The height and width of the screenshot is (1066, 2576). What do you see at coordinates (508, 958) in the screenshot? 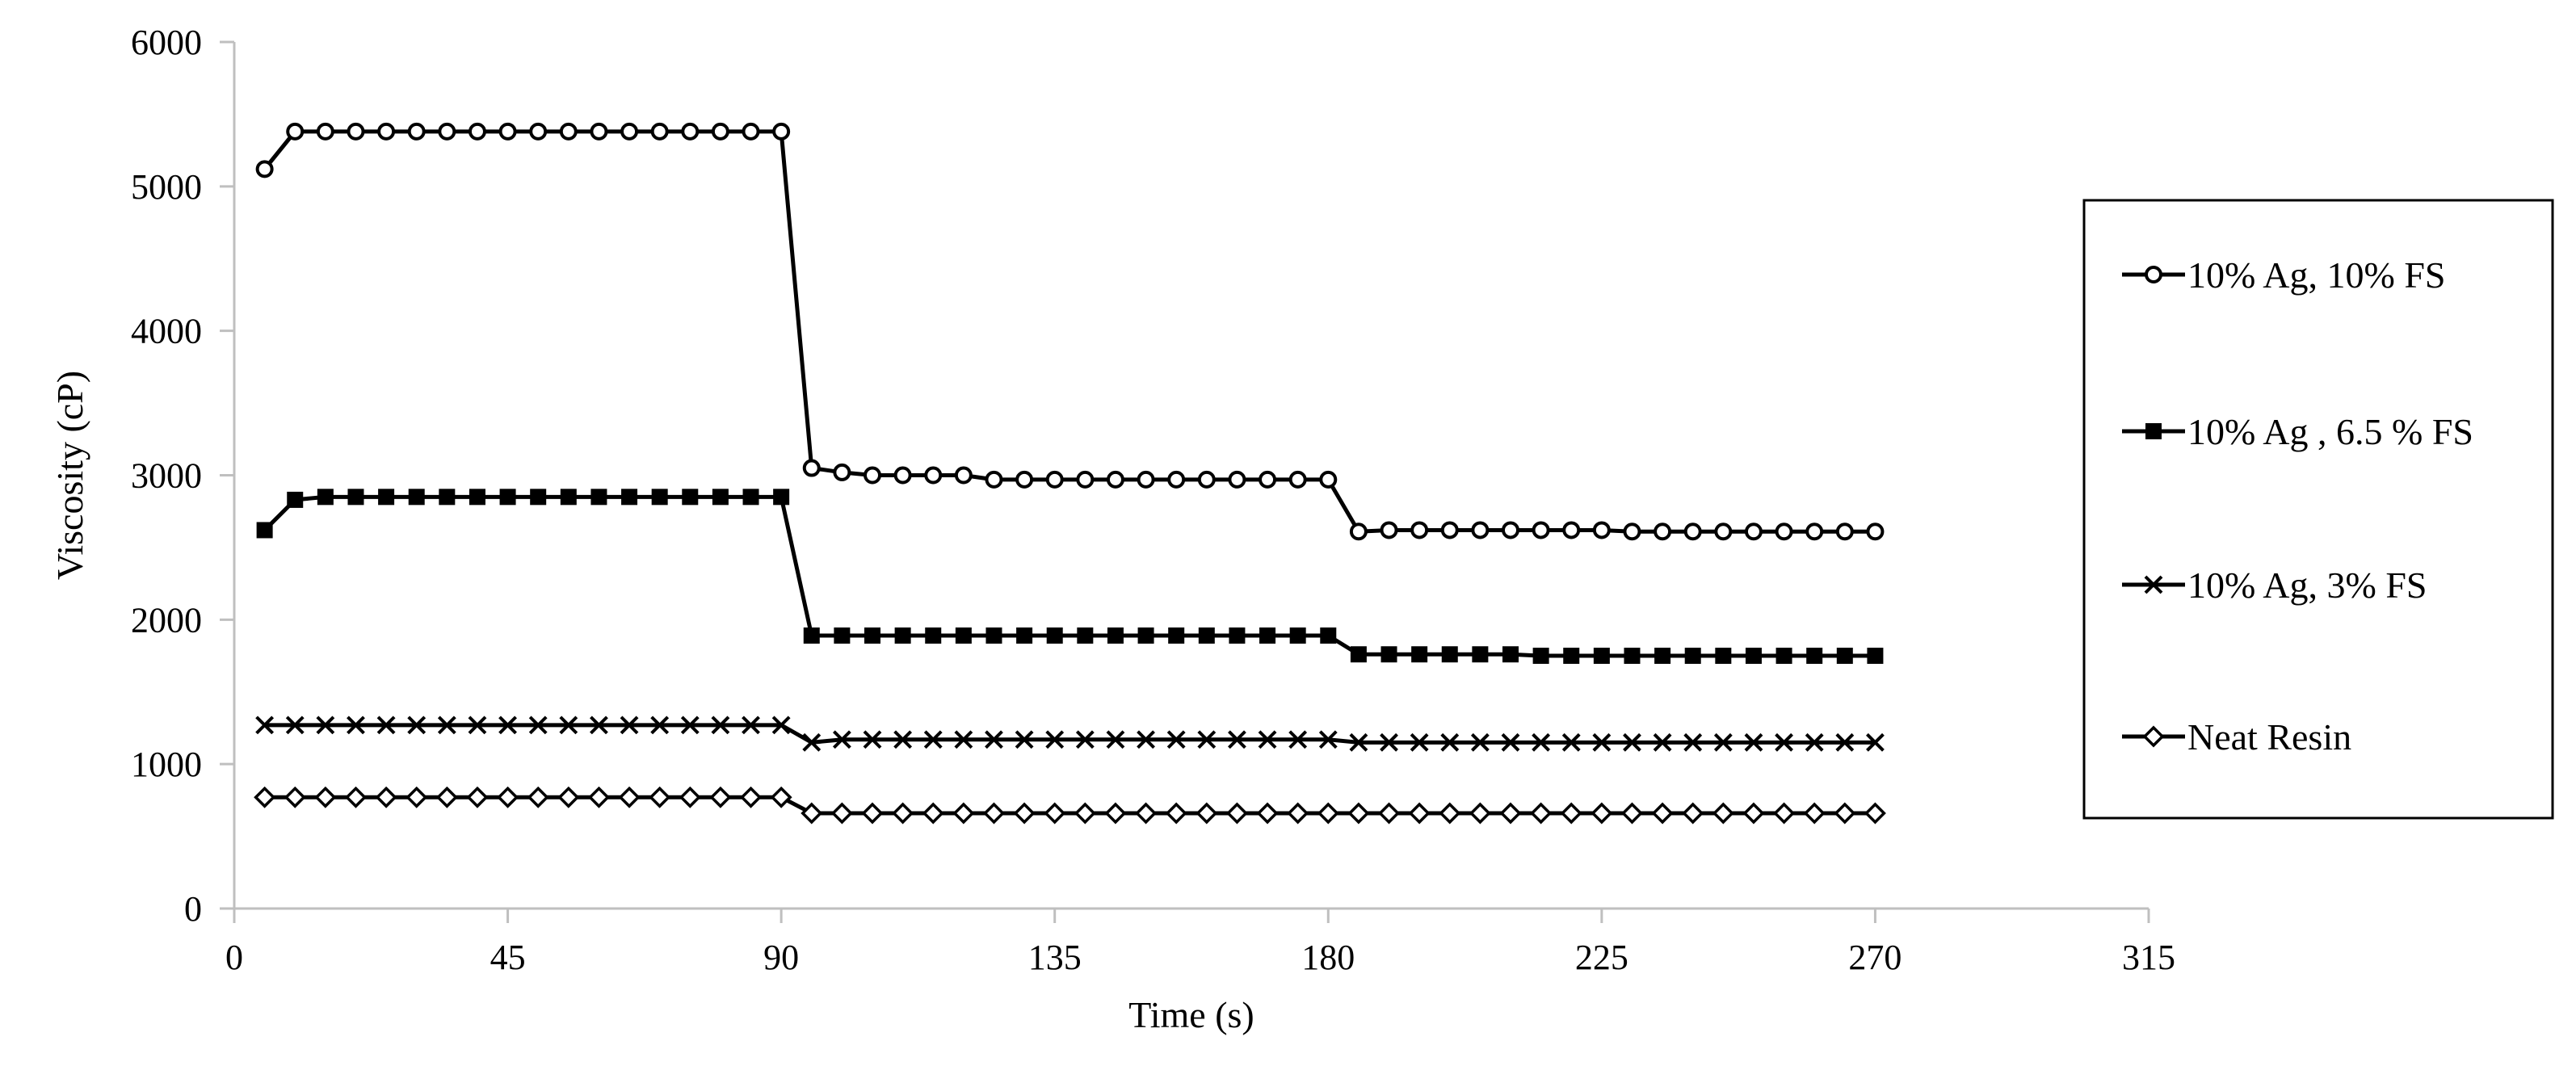
I see `x-tick-label: 45` at bounding box center [508, 958].